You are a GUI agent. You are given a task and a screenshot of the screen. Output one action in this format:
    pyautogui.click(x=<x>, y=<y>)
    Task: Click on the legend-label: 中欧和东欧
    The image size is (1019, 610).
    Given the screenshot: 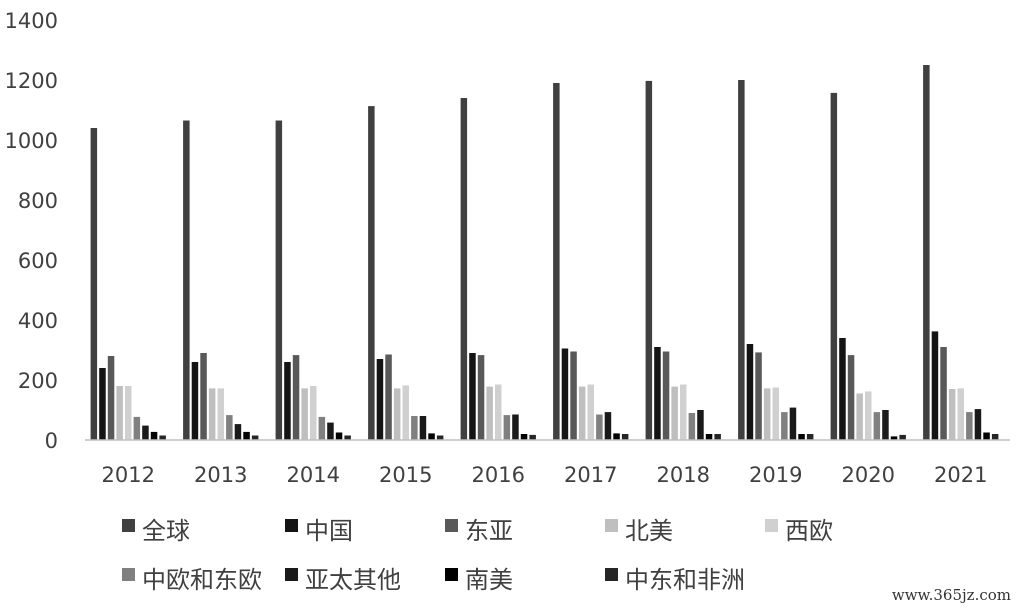 What is the action you would take?
    pyautogui.click(x=202, y=580)
    